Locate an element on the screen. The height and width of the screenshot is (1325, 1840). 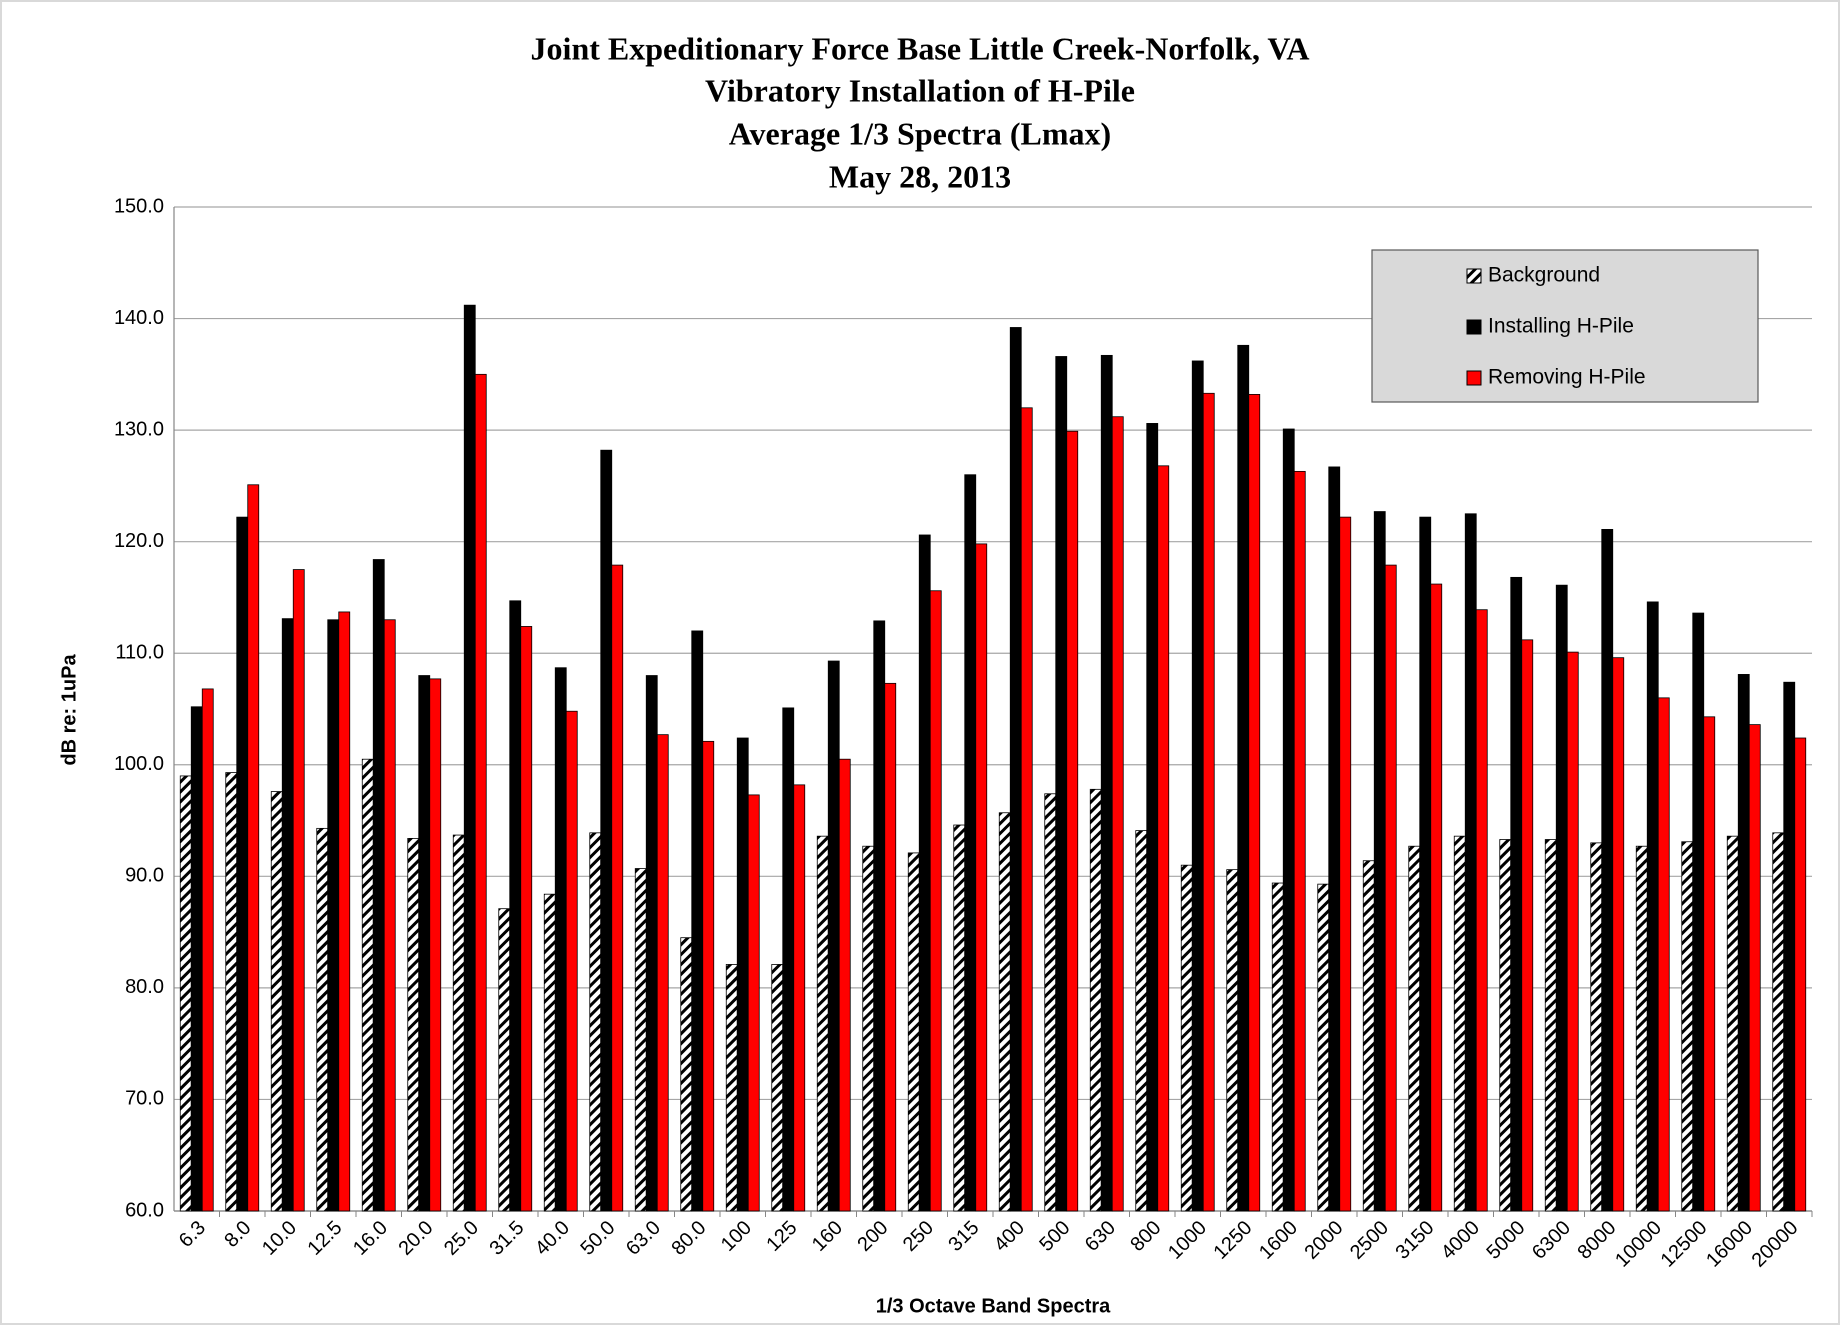
y-tick-label: 60.0 is located at coordinates (144, 1210).